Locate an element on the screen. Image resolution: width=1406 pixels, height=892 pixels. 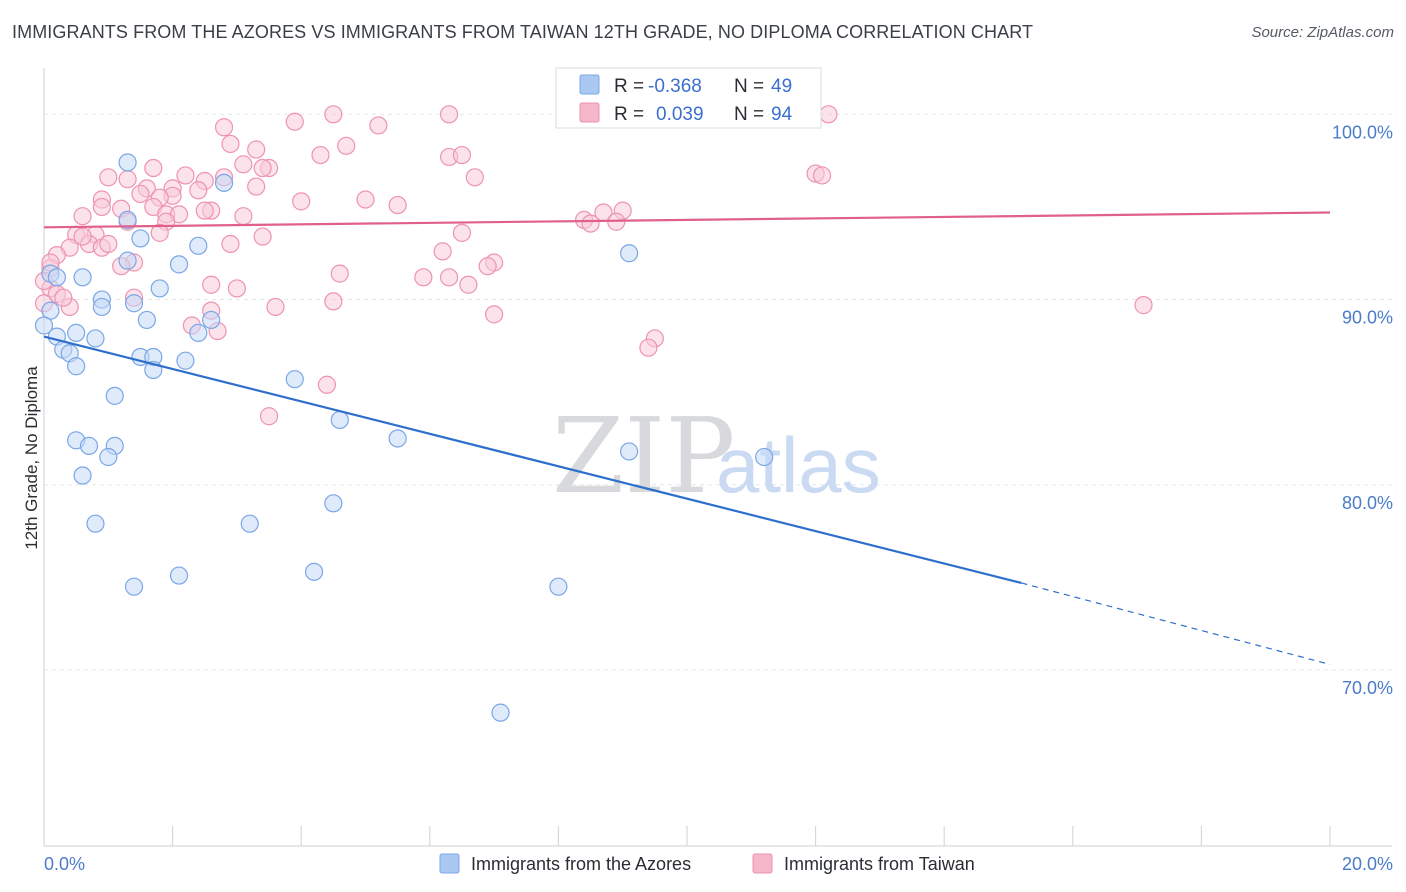
legend-n-label-taiwan: N = is located at coordinates (749, 114).